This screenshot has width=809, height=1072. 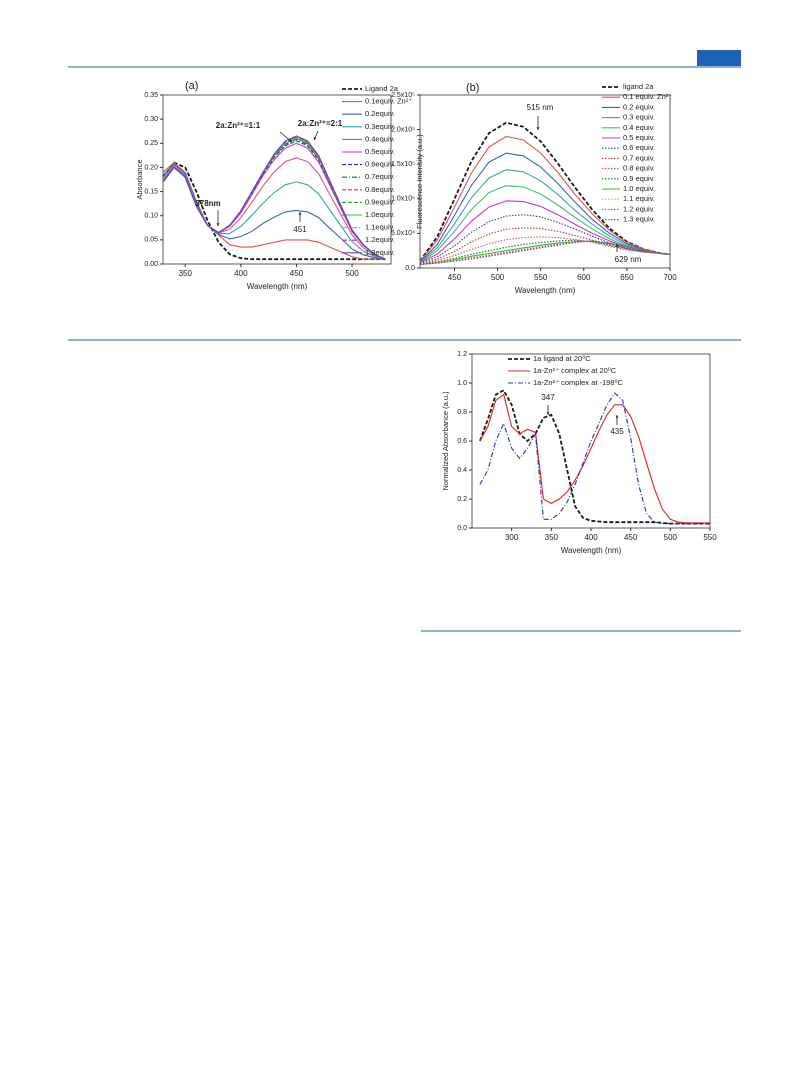 What do you see at coordinates (403, 95) in the screenshot?
I see `y-tick-label: 2.5x10⁵` at bounding box center [403, 95].